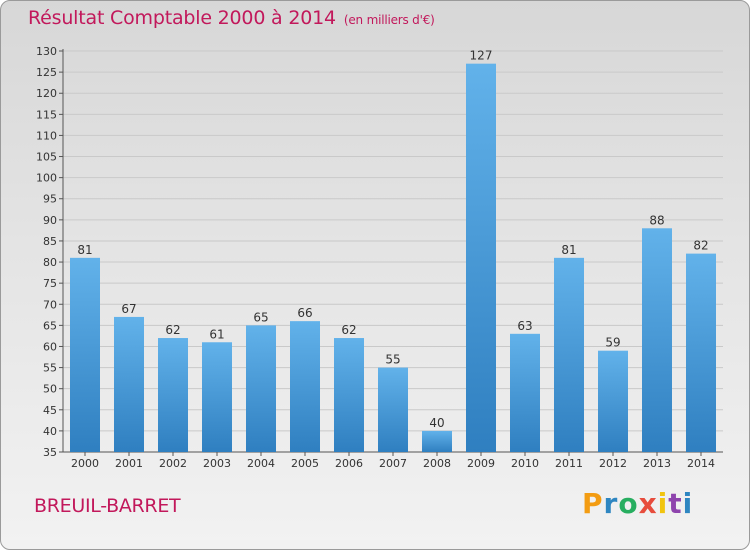 This screenshot has width=750, height=550. Describe the element at coordinates (50, 283) in the screenshot. I see `y-tick-label: 75` at that location.